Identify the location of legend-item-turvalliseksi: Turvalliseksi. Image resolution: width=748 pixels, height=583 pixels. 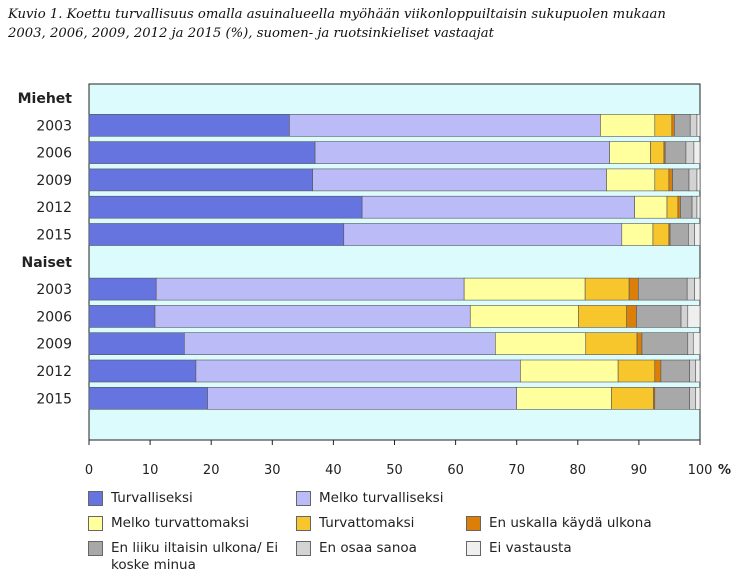
(140, 498).